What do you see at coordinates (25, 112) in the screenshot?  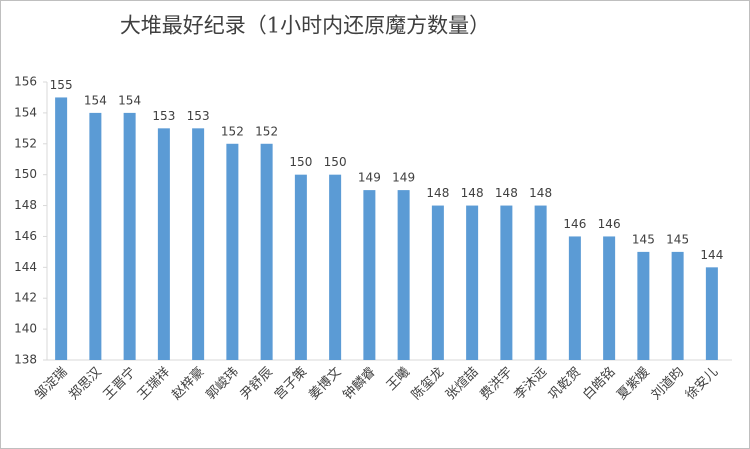 I see `y-tick-label: 154` at bounding box center [25, 112].